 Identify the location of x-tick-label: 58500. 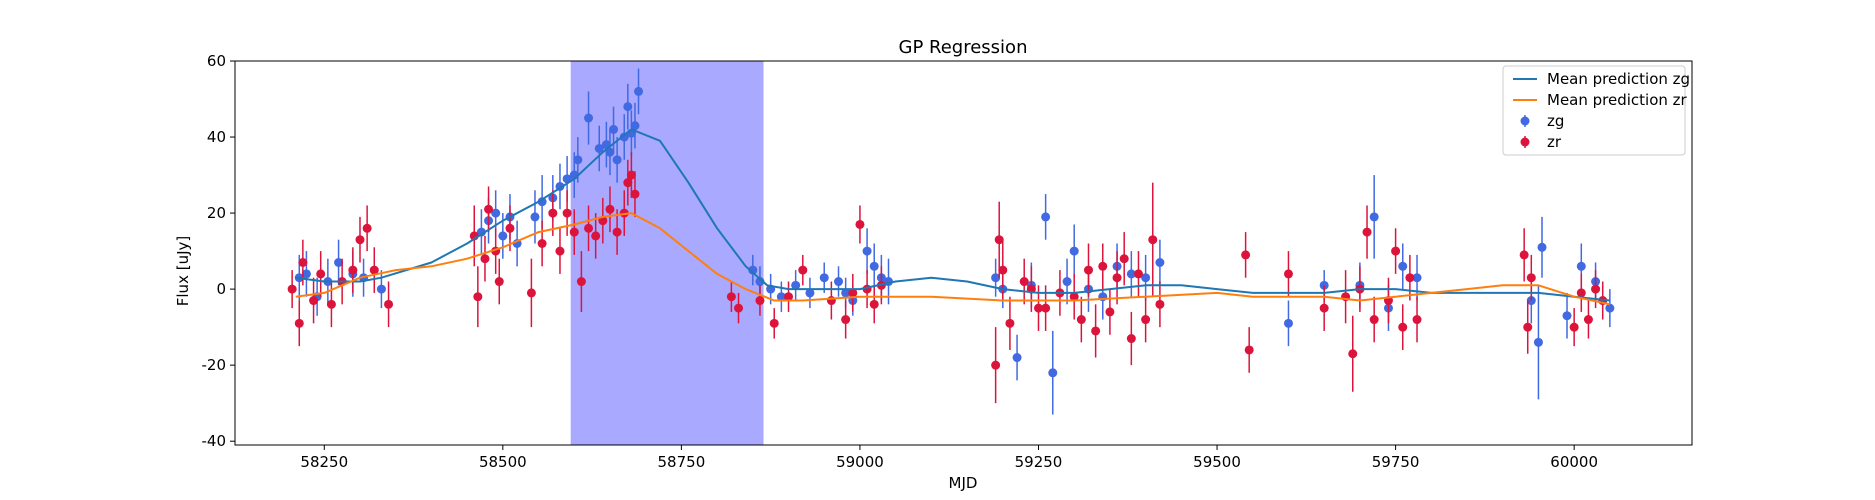
(503, 462).